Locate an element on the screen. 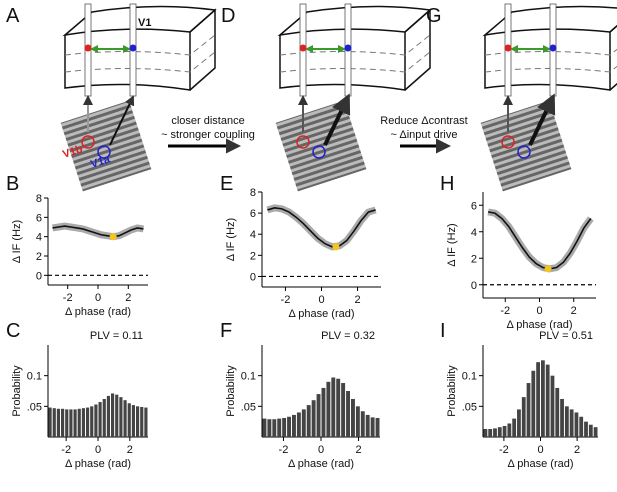  diagram: G is located at coordinates (521, 97).